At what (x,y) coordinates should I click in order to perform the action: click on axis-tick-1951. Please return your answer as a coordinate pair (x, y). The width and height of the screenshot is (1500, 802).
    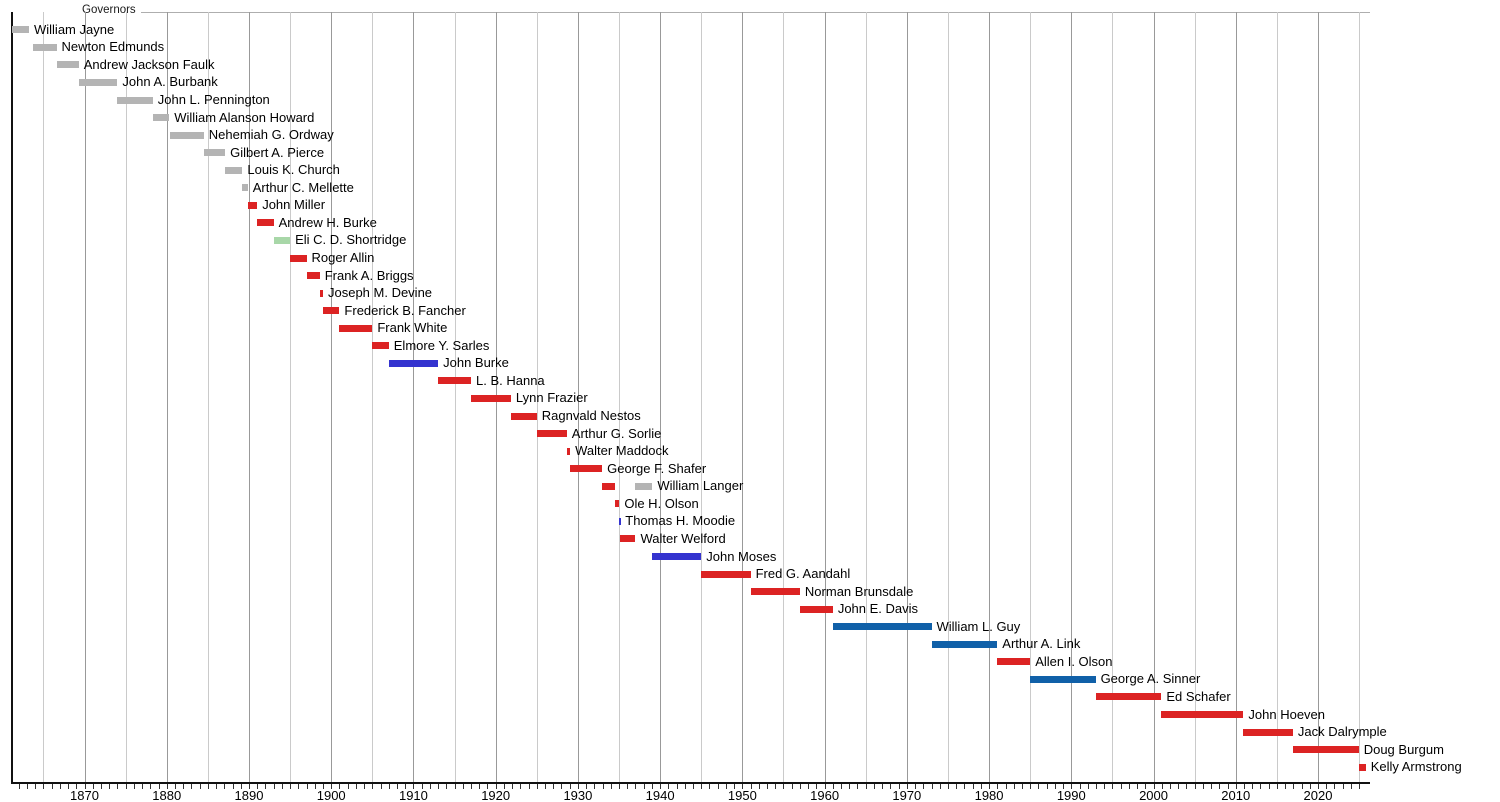
    Looking at the image, I should click on (751, 786).